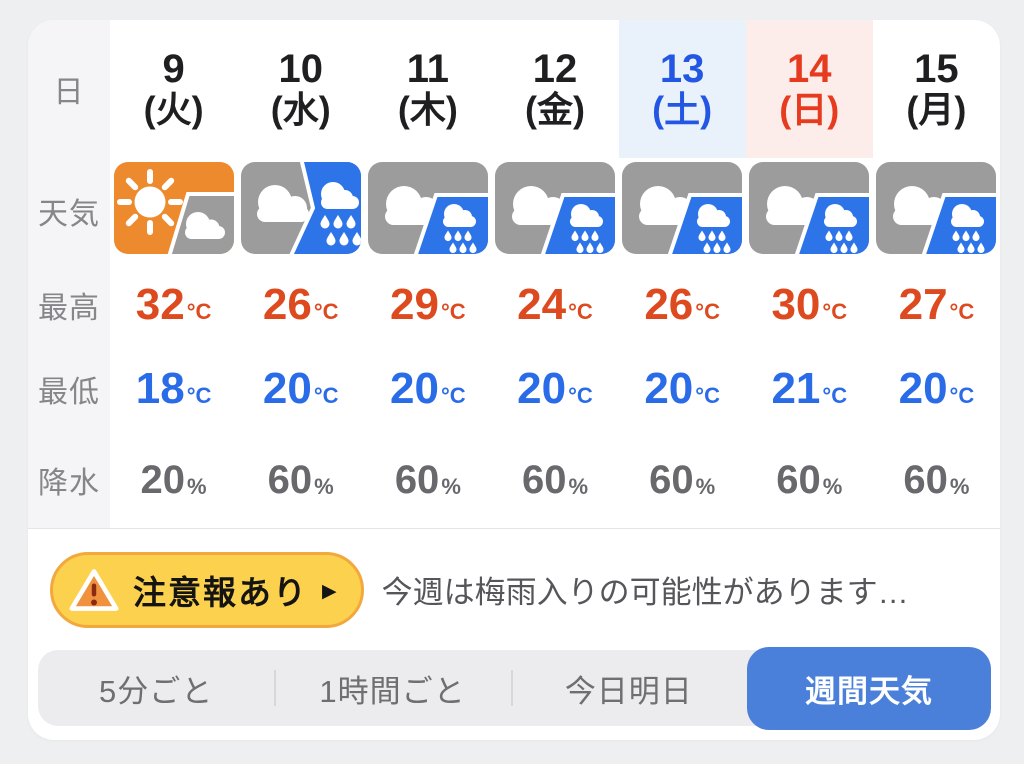 The height and width of the screenshot is (764, 1024). Describe the element at coordinates (428, 304) in the screenshot. I see `high-temp: 29 °C` at that location.